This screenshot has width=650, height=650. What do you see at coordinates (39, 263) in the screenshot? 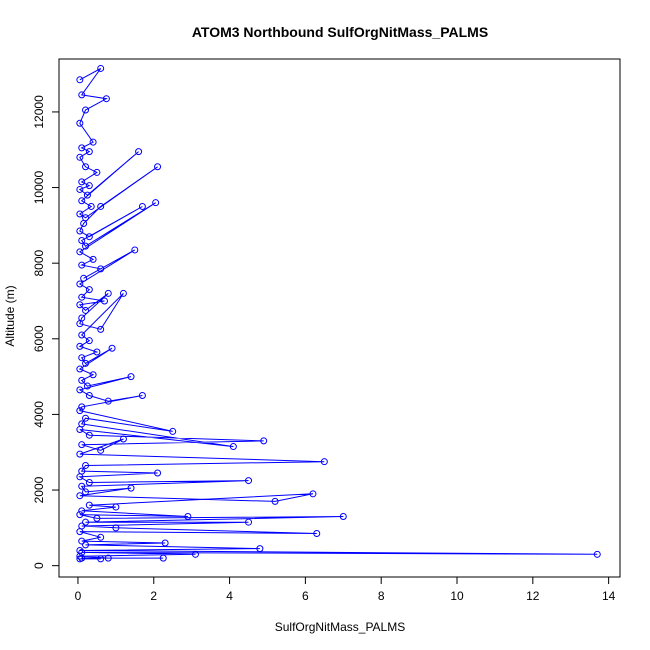
I see `y-tick-label: 8000` at bounding box center [39, 263].